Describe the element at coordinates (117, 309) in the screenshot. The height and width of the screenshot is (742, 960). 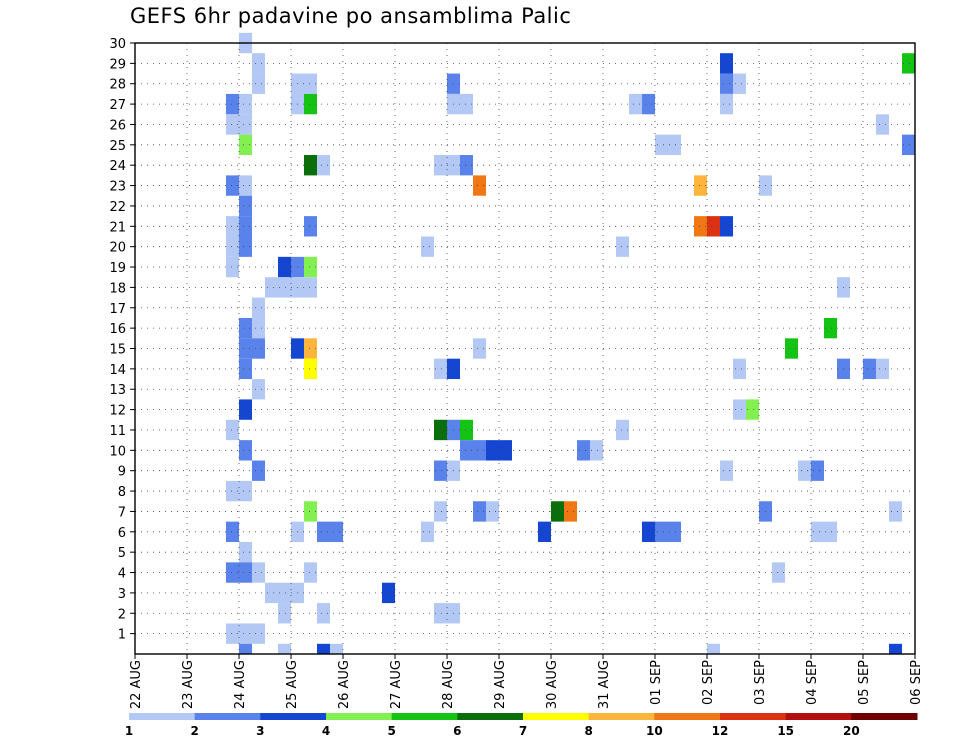
I see `y-tick-label: 17` at that location.